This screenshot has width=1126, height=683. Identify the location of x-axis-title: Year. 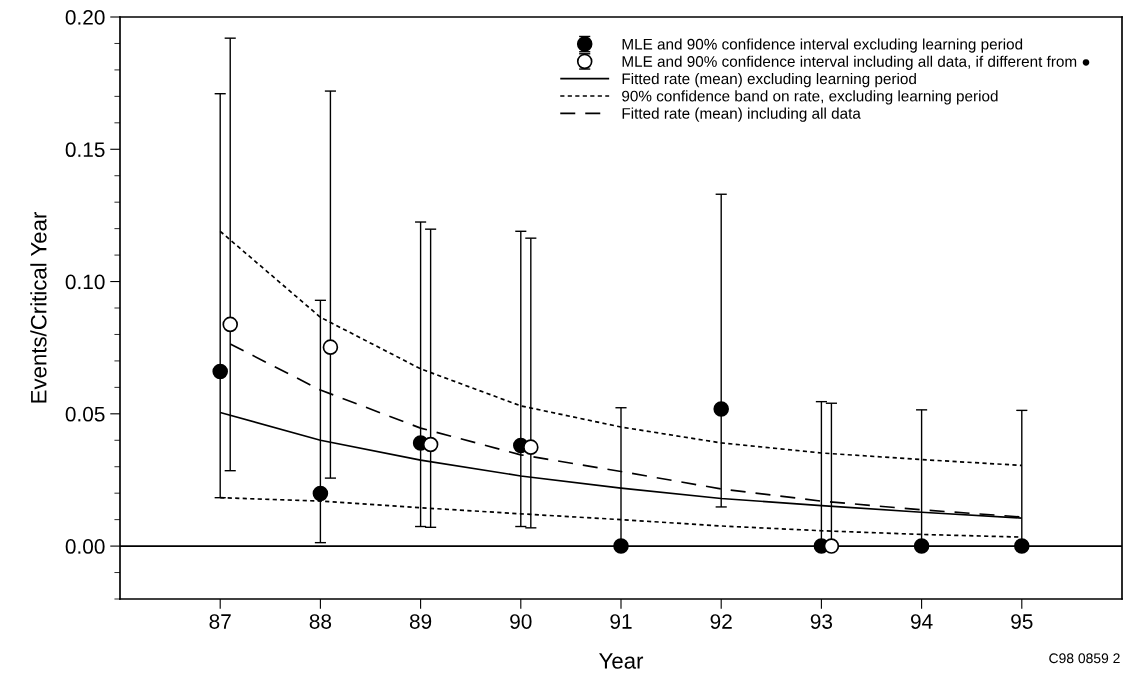
(621, 661).